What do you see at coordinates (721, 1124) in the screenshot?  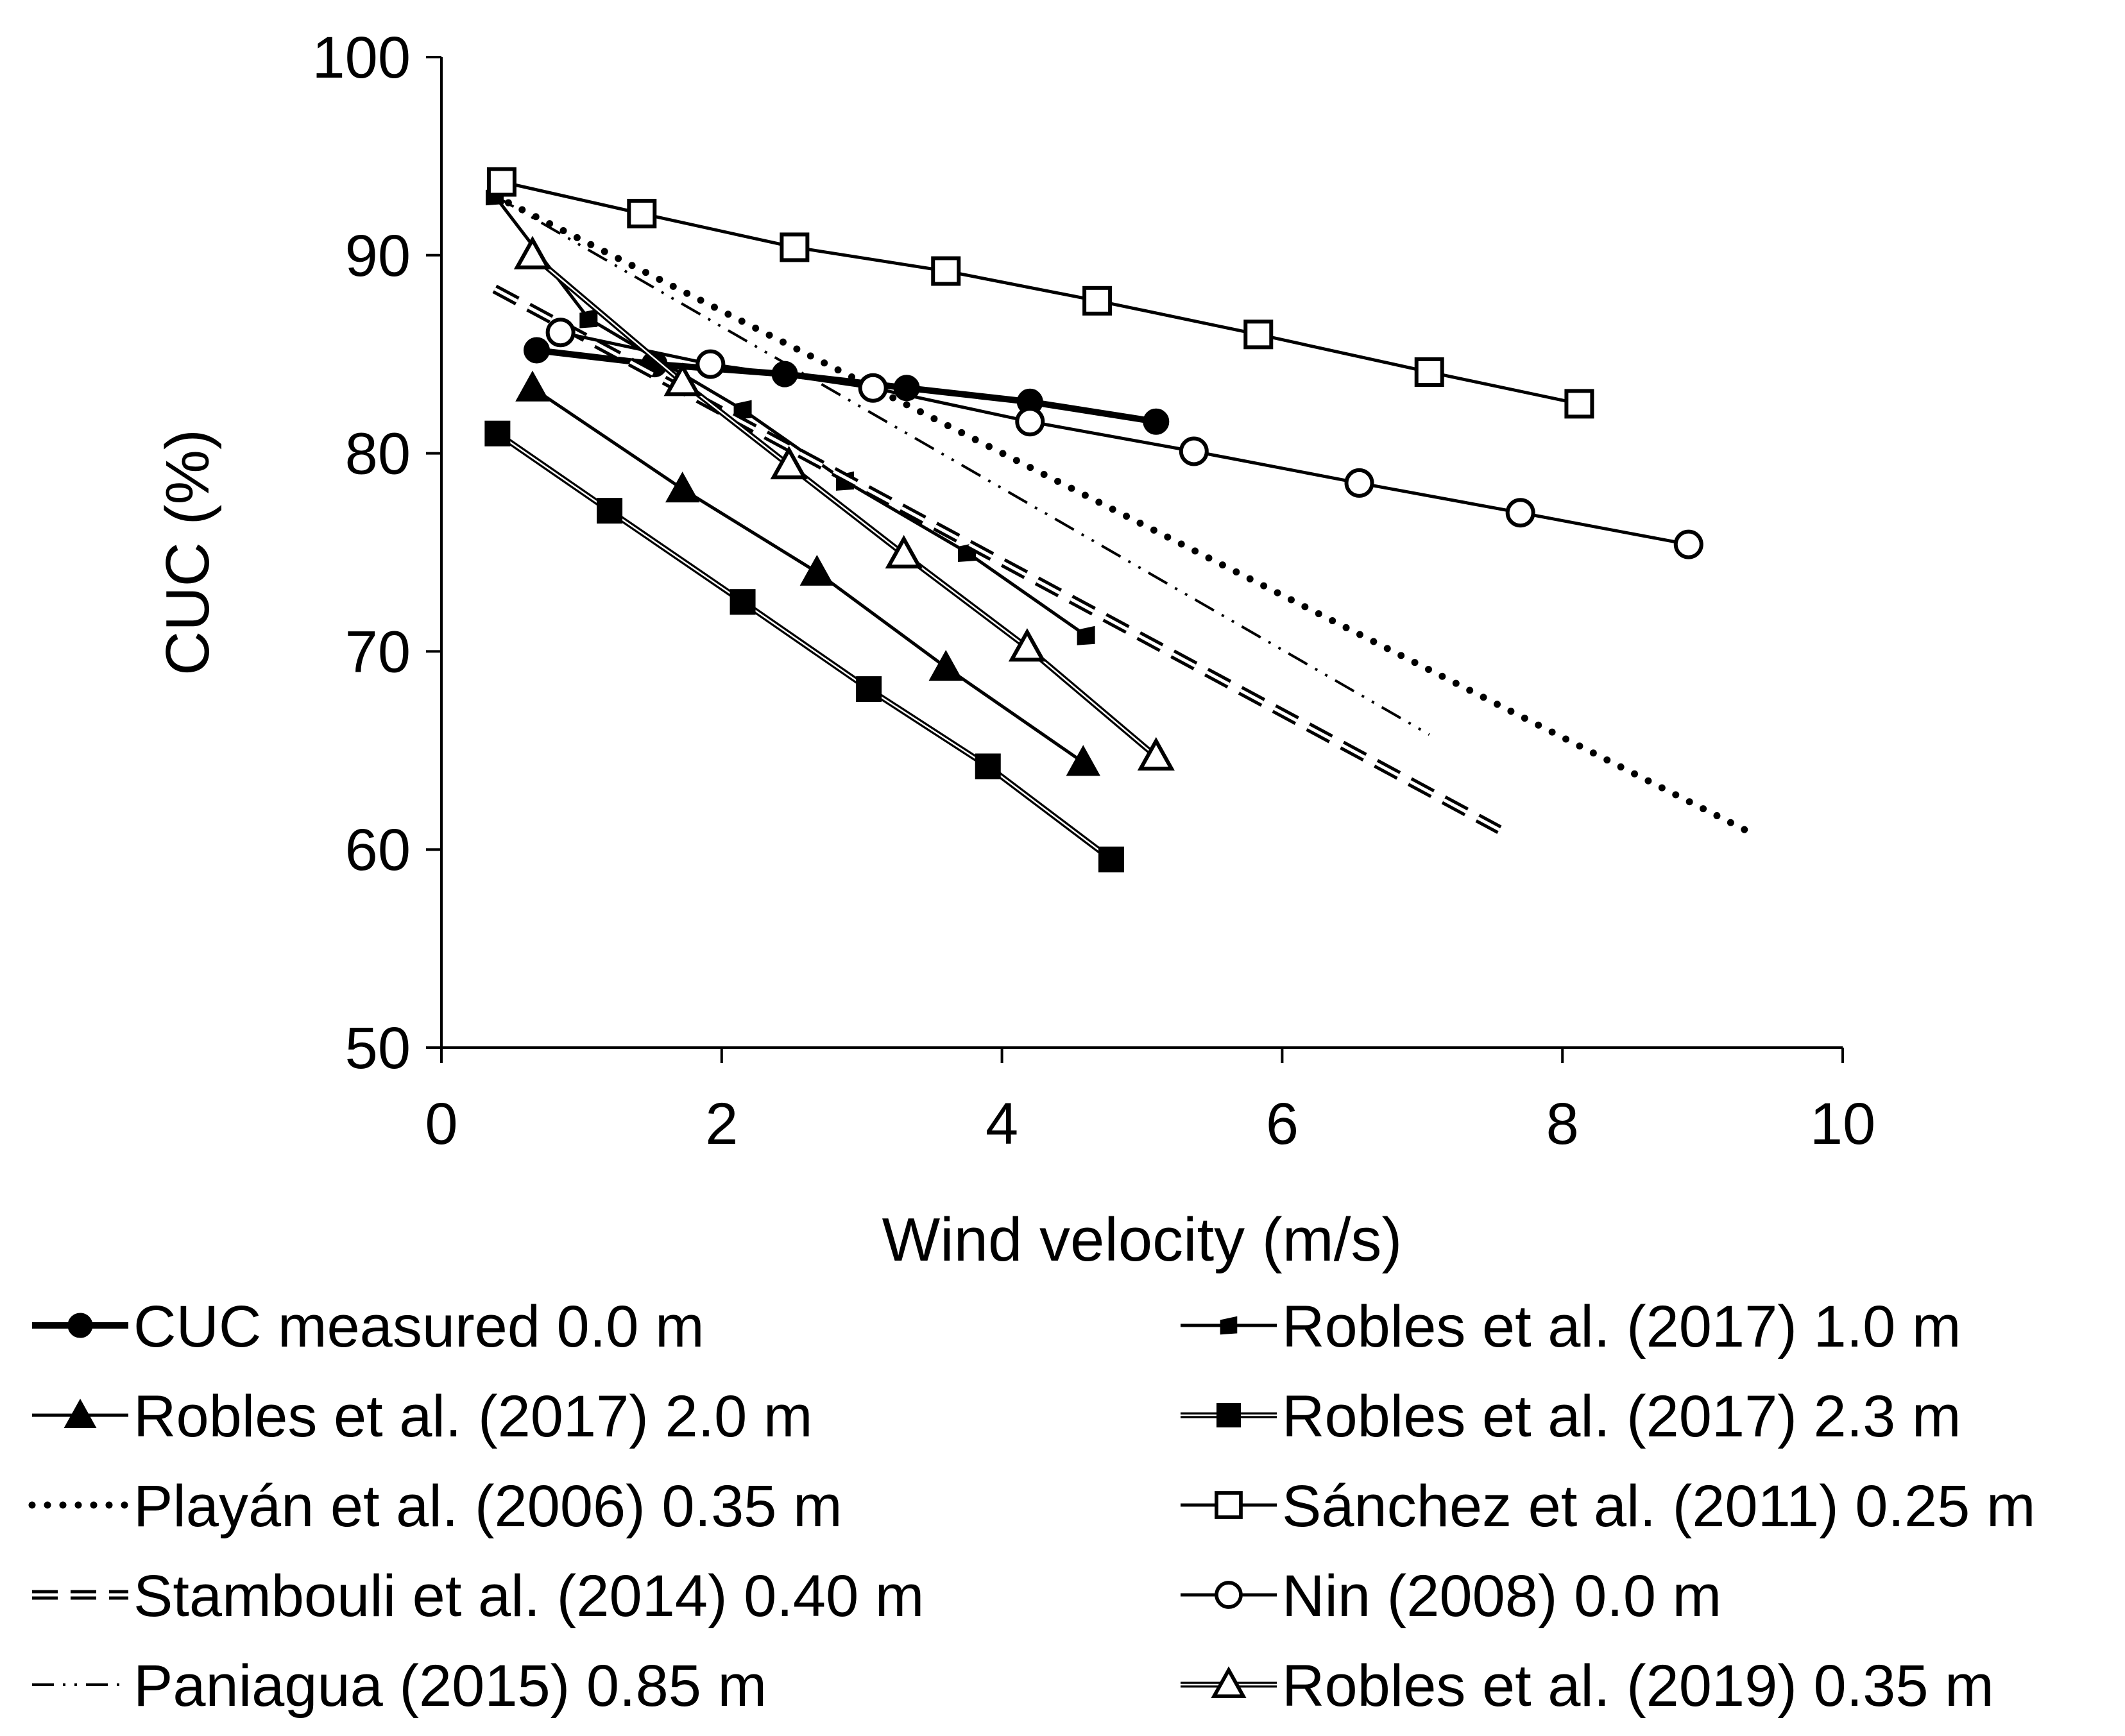 I see `x-tick-label: 2` at bounding box center [721, 1124].